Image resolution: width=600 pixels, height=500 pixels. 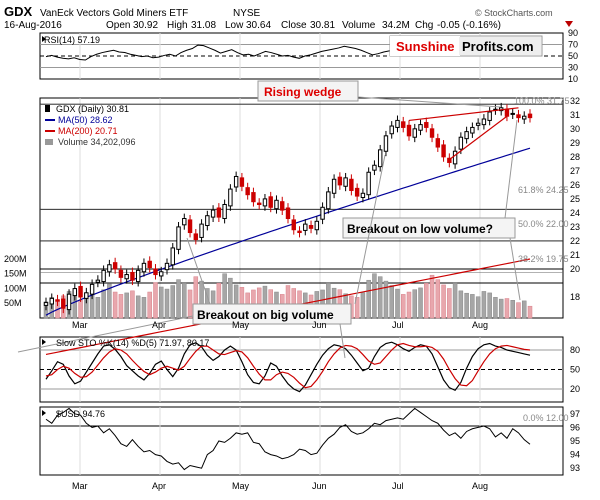 What do you see at coordinates (575, 455) in the screenshot?
I see `usd-tick-label: 94` at bounding box center [575, 455].